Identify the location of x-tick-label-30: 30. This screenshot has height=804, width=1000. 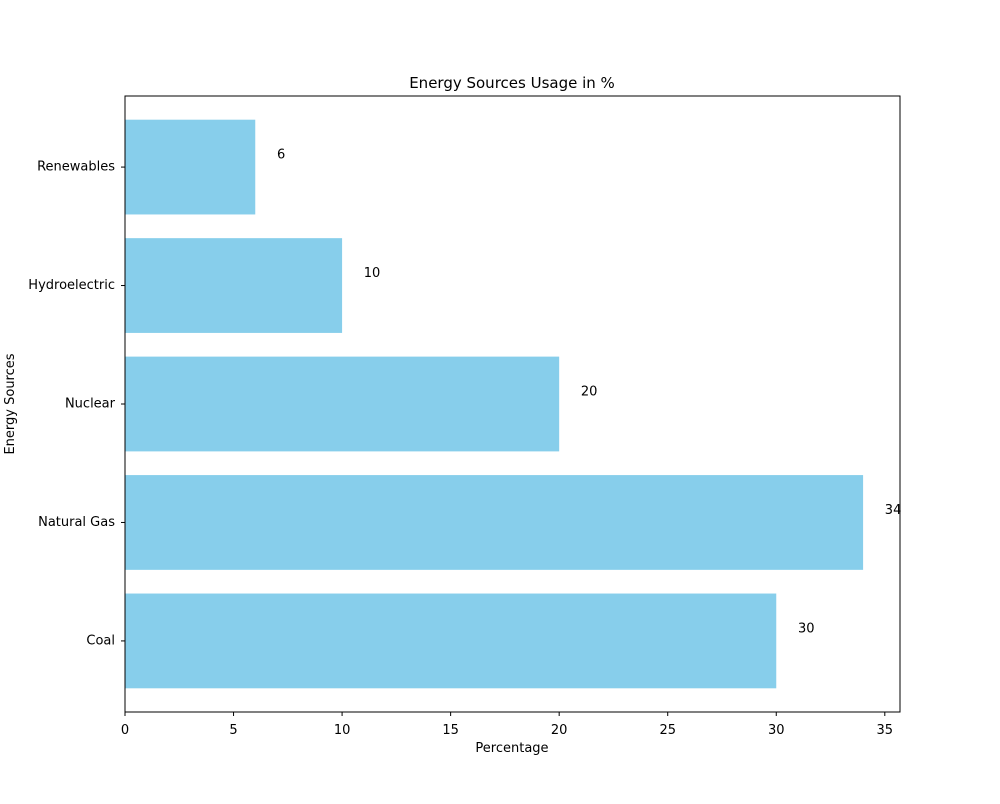
(776, 730).